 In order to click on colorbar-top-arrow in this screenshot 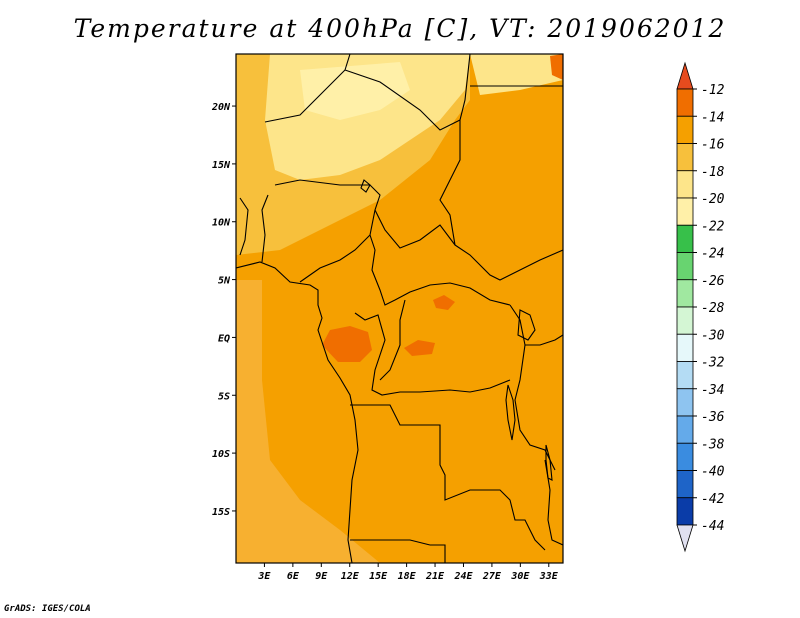, I will do `click(685, 75)`.